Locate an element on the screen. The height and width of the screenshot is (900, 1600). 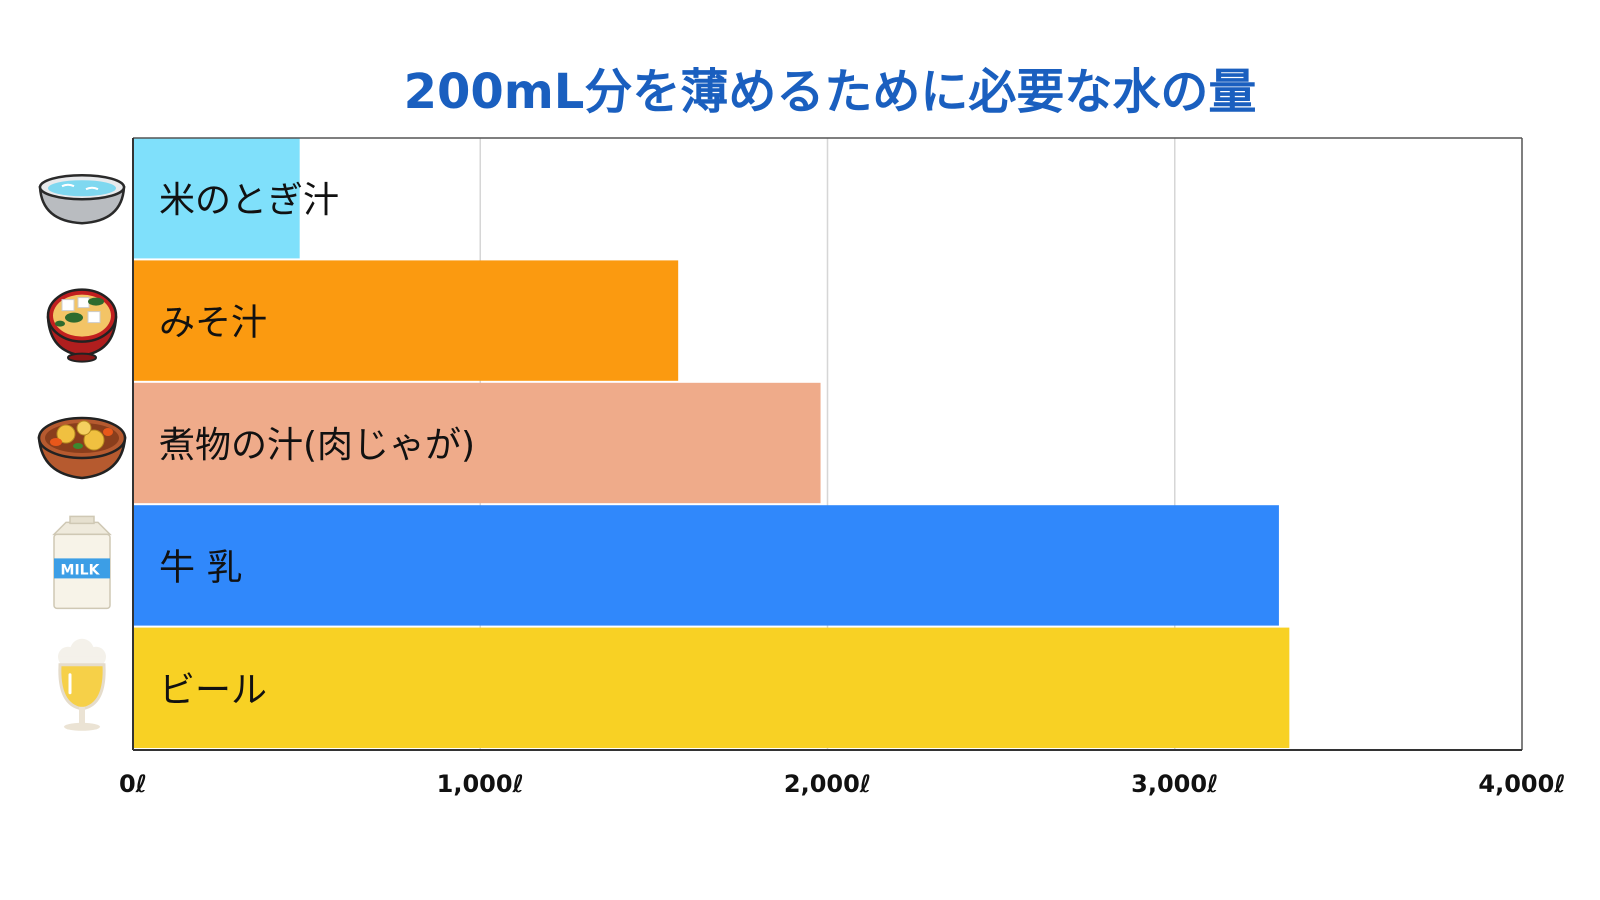
category-icons: MILK is located at coordinates (82, 452).